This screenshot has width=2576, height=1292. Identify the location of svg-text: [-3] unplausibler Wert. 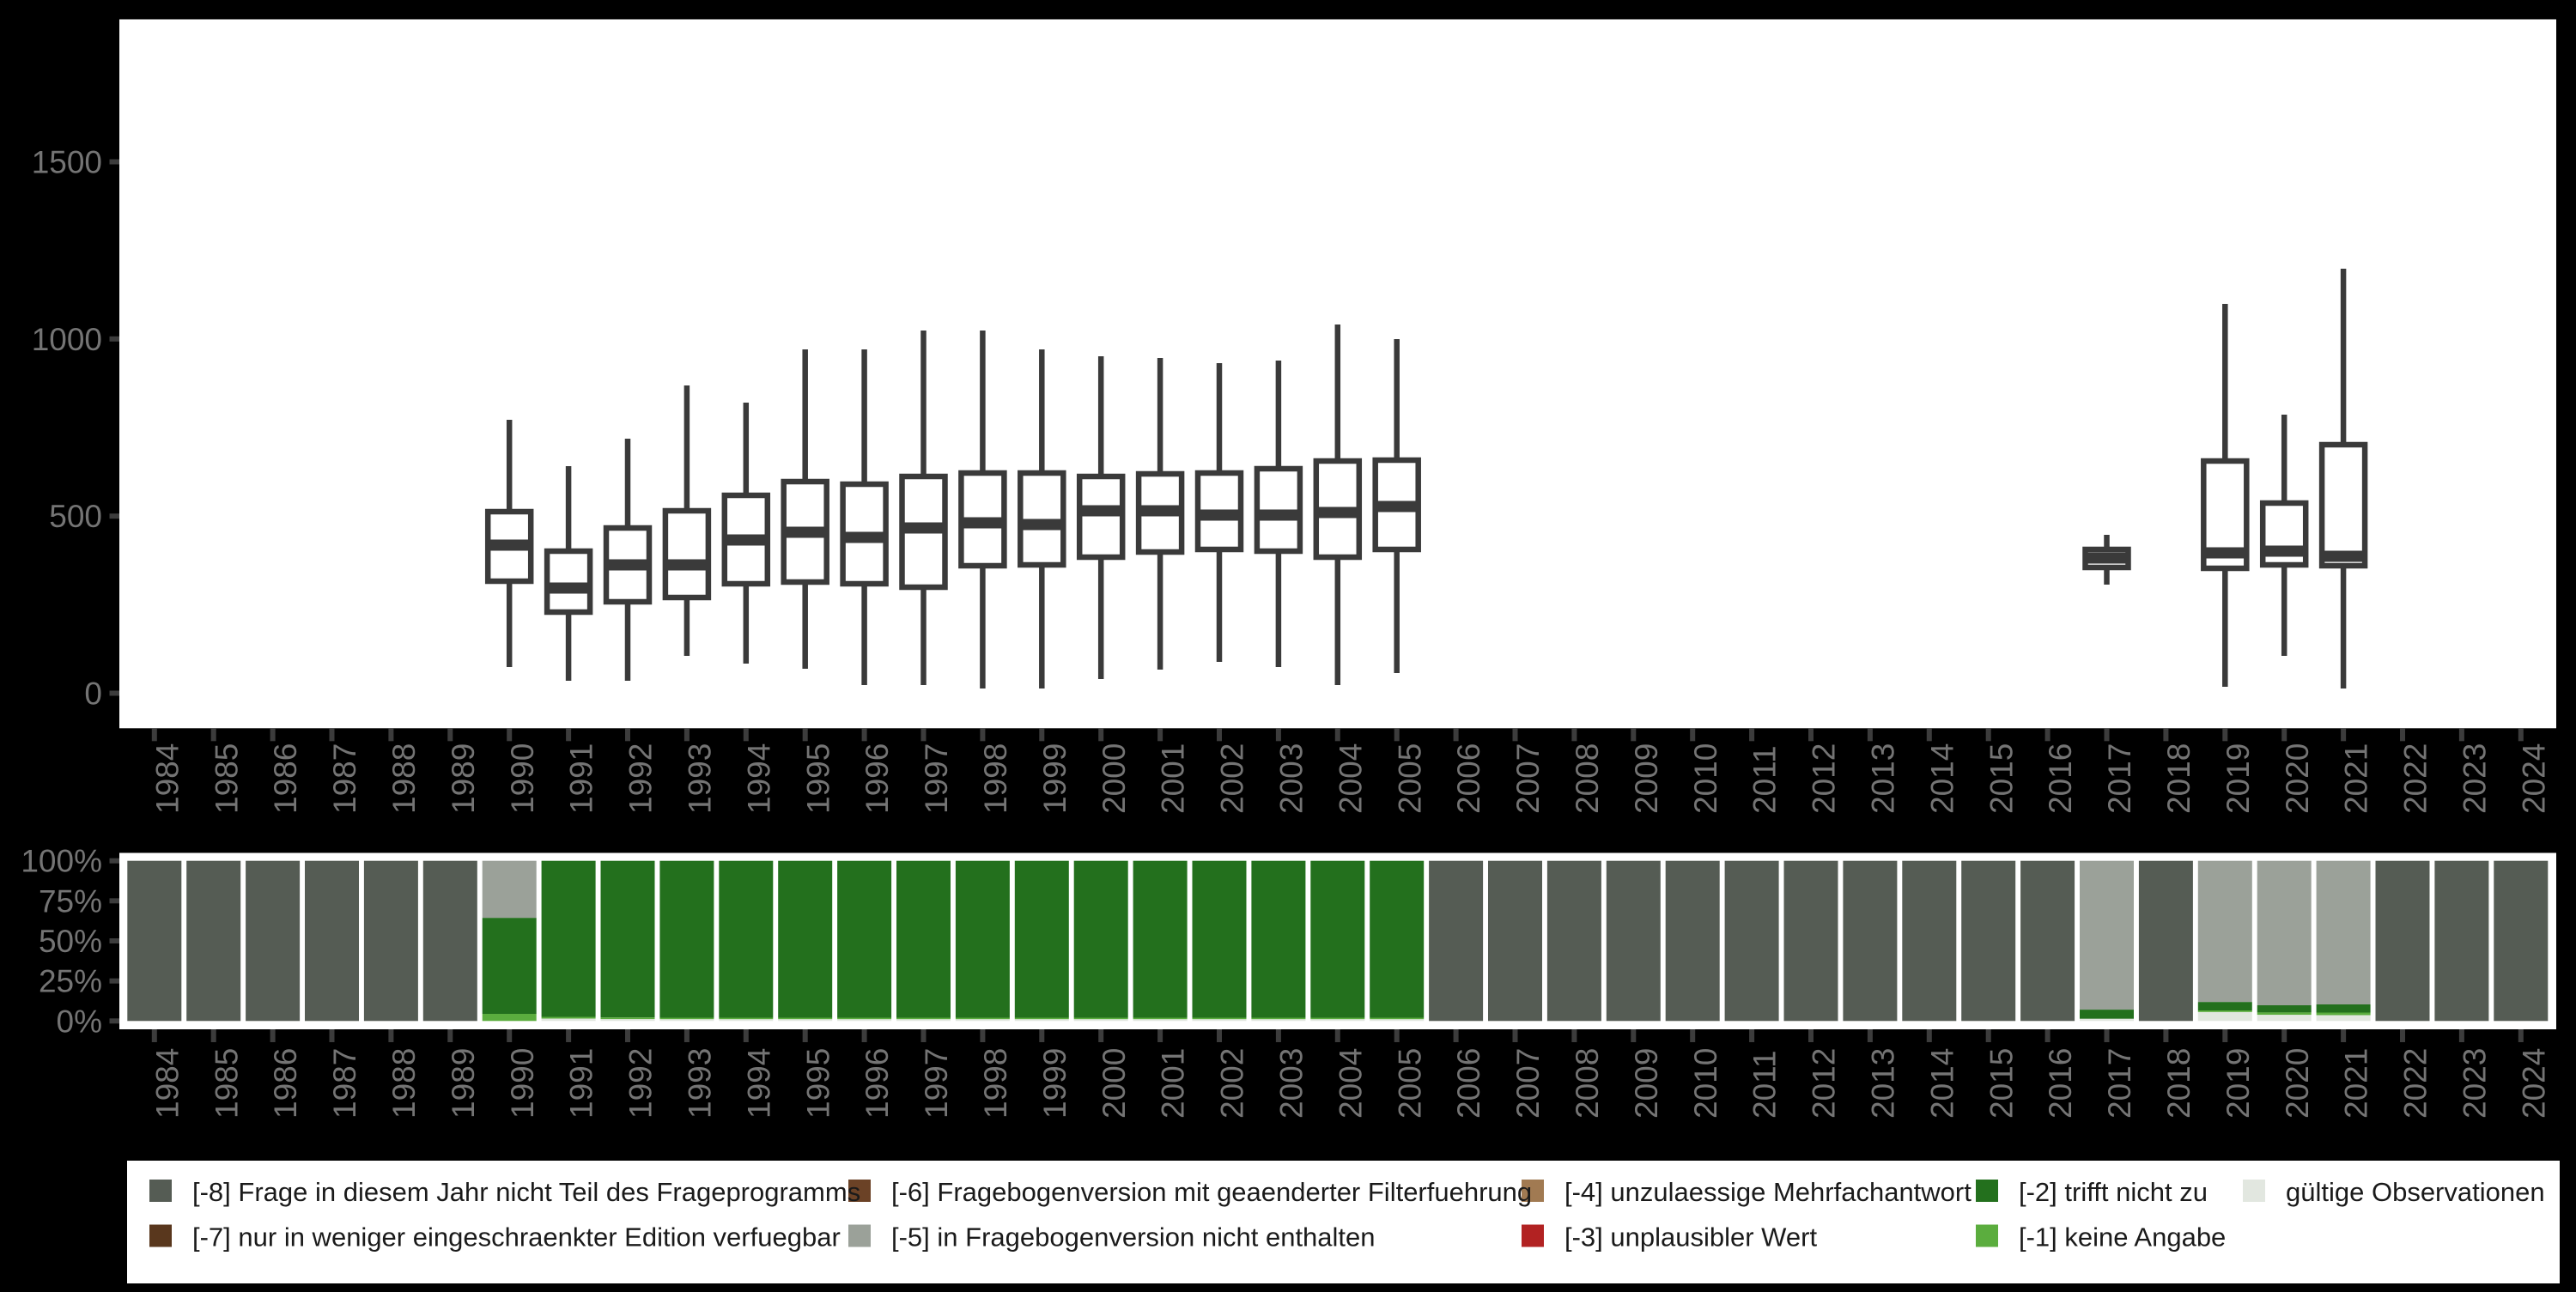
(1690, 1237).